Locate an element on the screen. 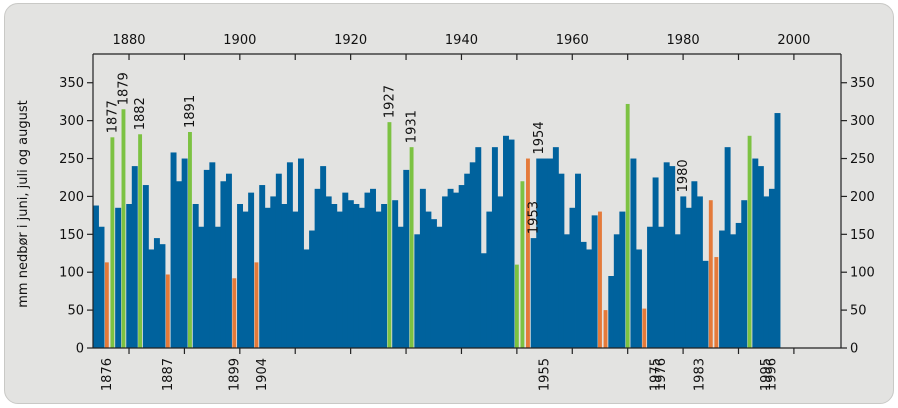 The image size is (898, 408). x-top-tick-label: 1940 is located at coordinates (461, 40).